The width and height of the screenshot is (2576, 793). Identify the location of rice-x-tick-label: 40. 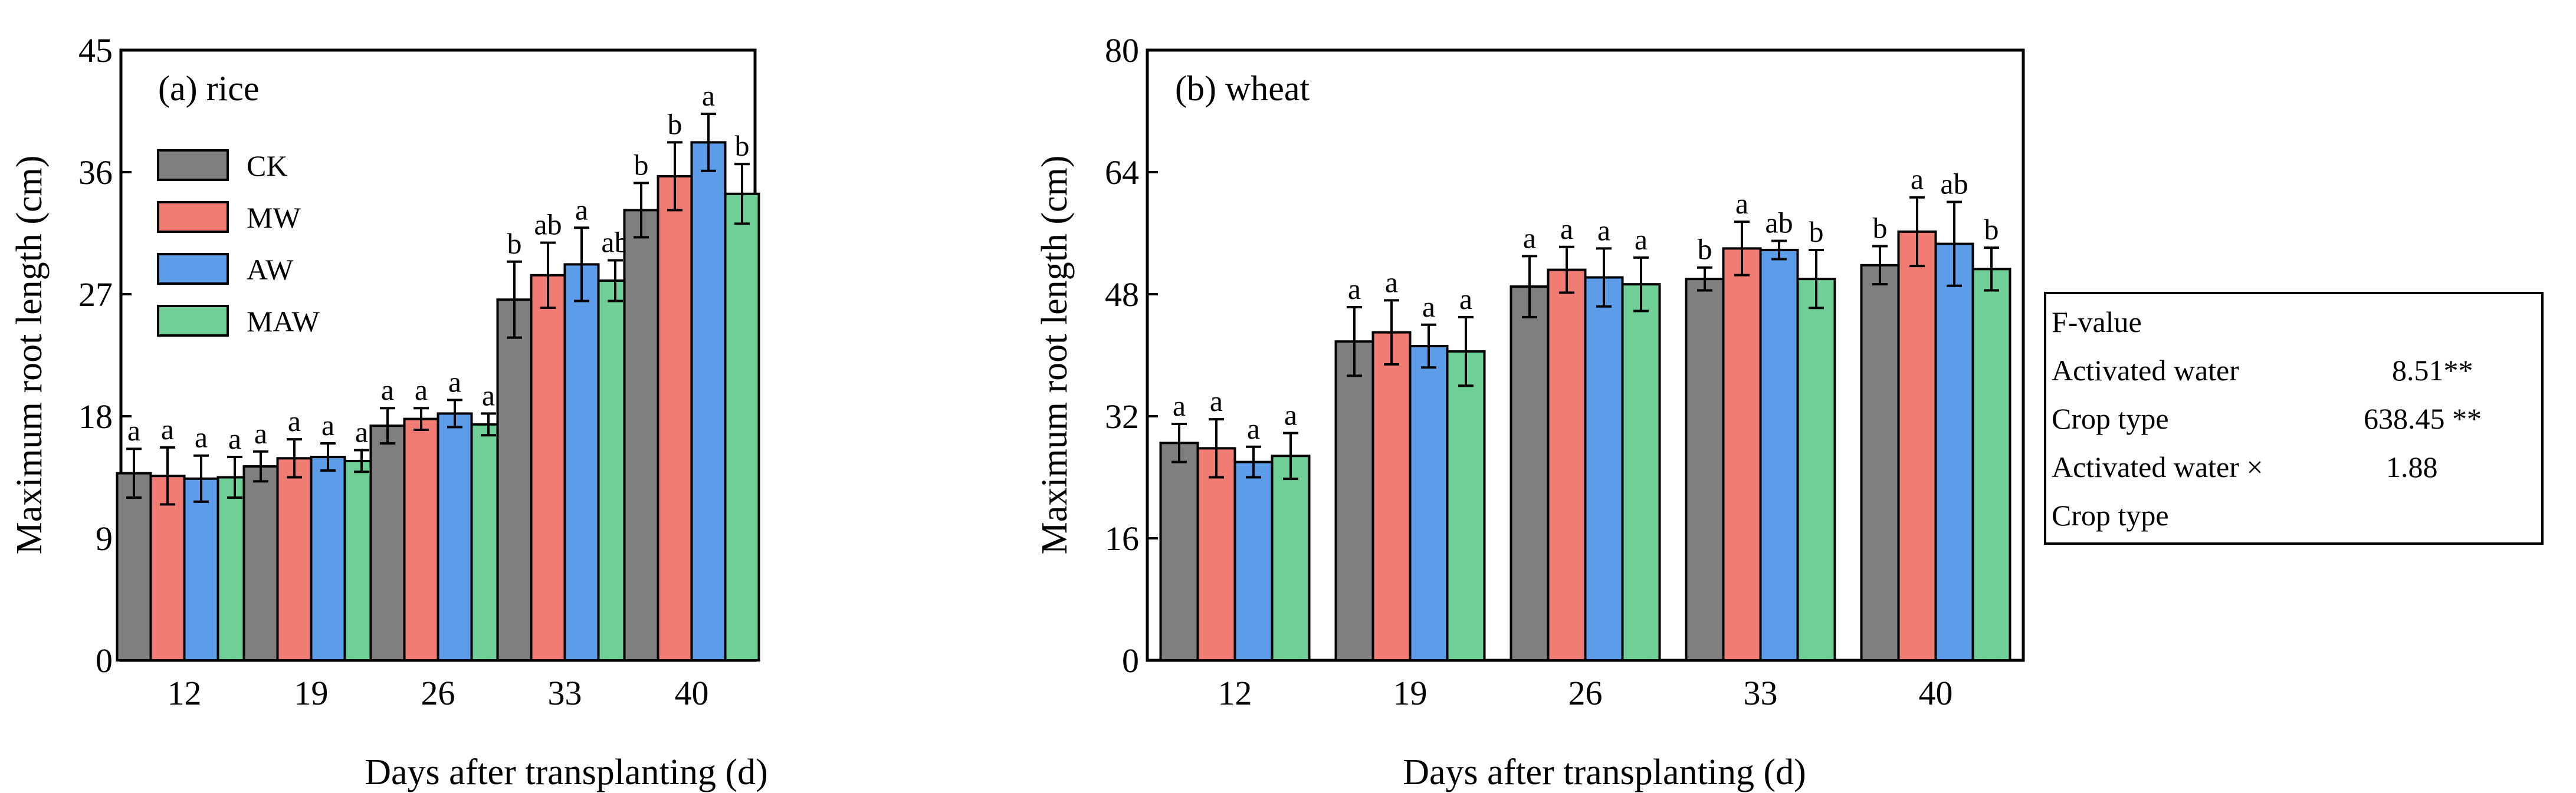
(692, 693).